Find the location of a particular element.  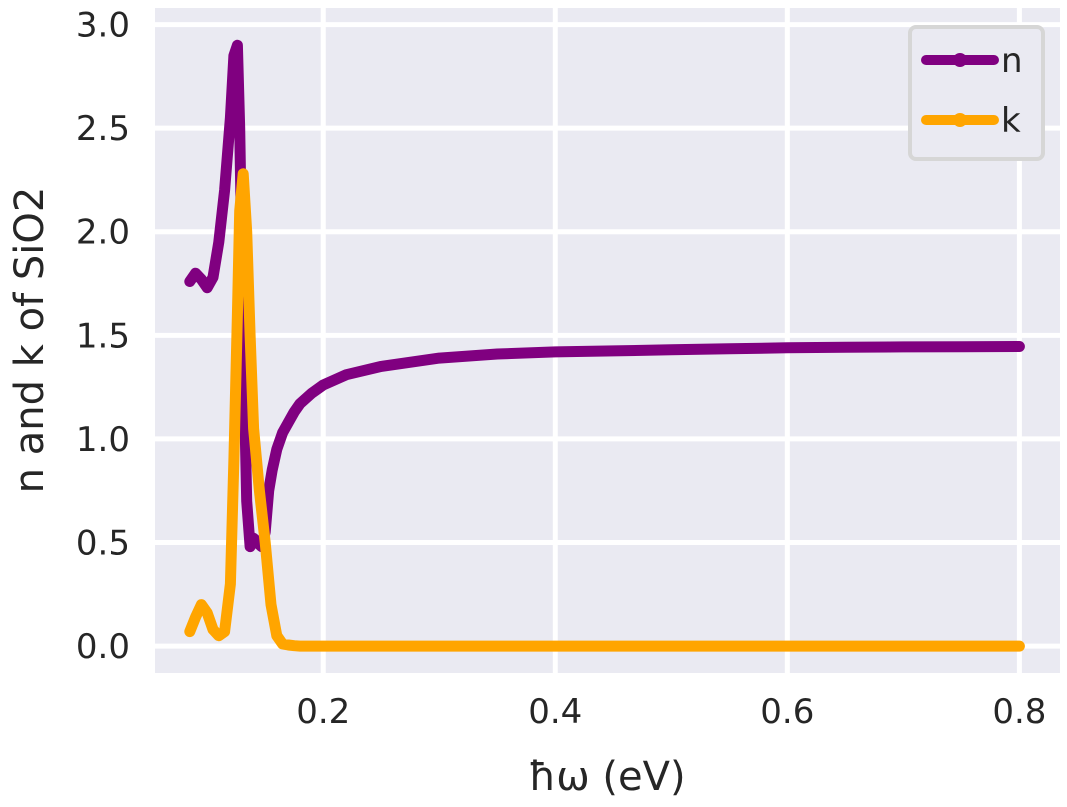

y-tick-label: 0.5 is located at coordinates (103, 543).